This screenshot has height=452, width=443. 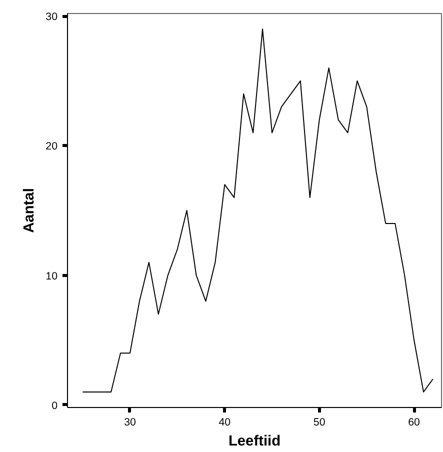 What do you see at coordinates (319, 422) in the screenshot?
I see `x-tick-label: 50` at bounding box center [319, 422].